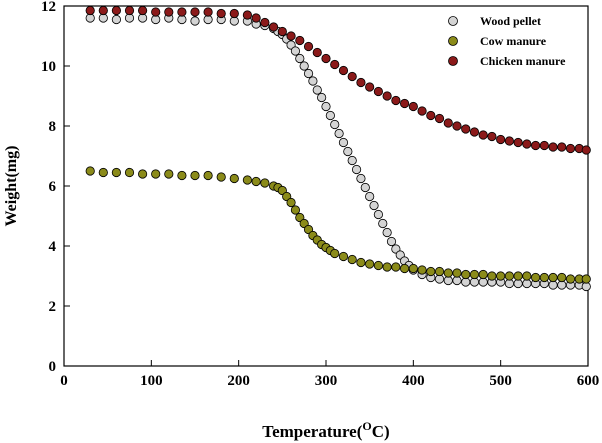 This screenshot has height=443, width=602. What do you see at coordinates (507, 41) in the screenshot?
I see `legend: Wood pellet Cow manure Chicken manure` at bounding box center [507, 41].